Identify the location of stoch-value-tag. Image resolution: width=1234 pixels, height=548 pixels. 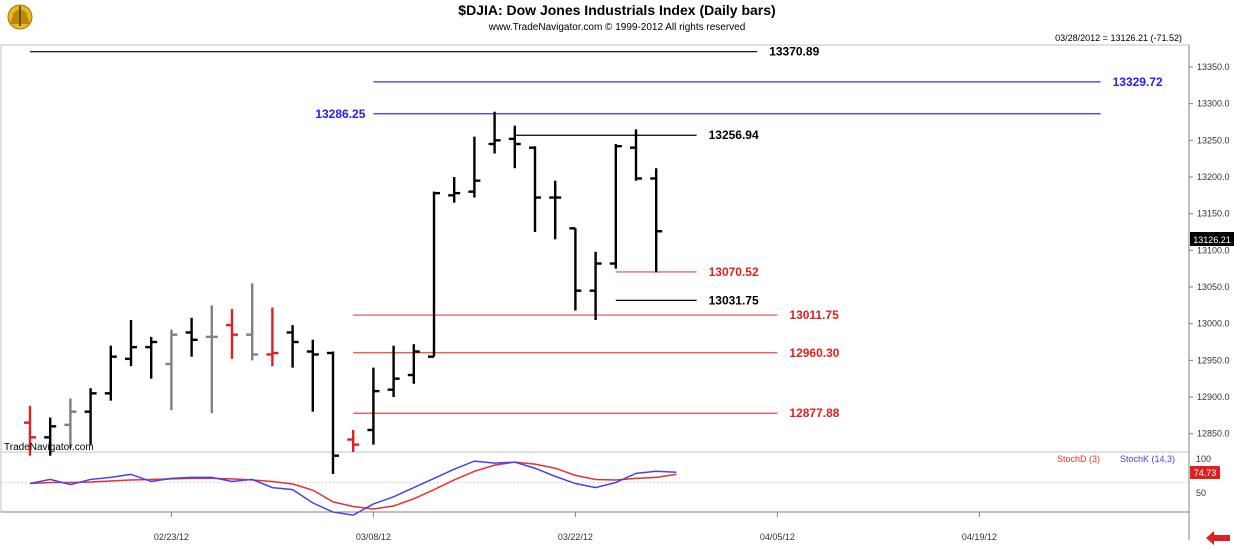
(1205, 472).